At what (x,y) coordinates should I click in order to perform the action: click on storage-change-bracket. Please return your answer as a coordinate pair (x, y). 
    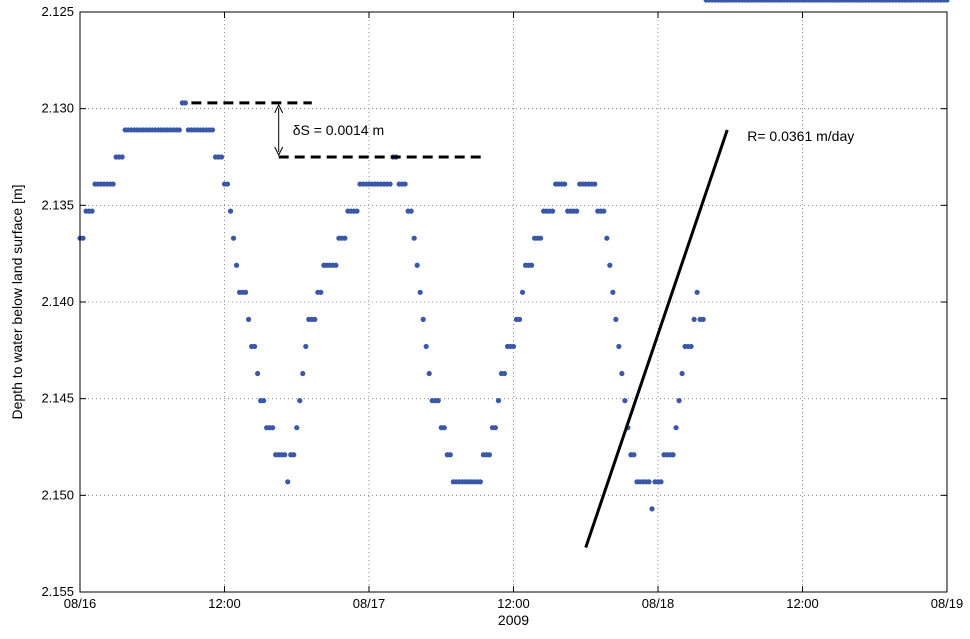
    Looking at the image, I should click on (339, 130).